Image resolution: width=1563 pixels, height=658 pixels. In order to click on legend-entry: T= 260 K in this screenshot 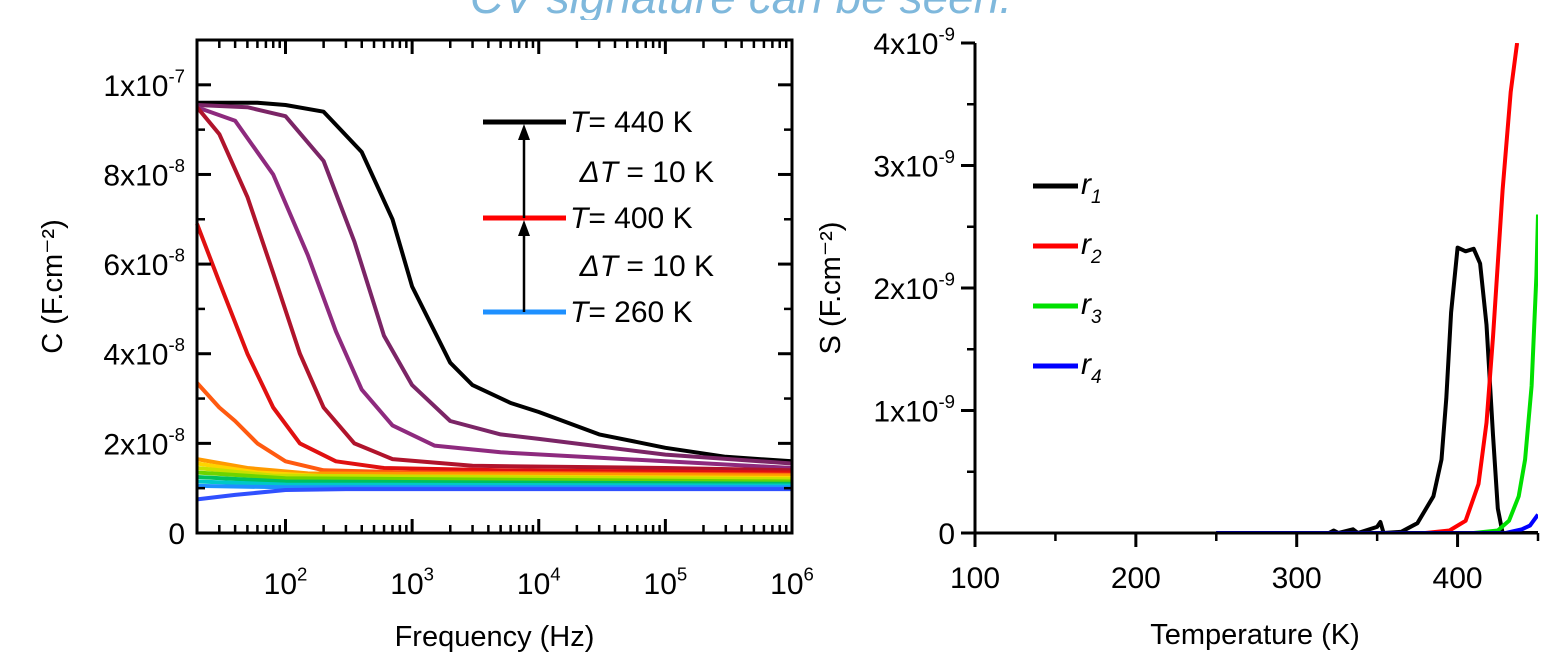, I will do `click(631, 312)`.